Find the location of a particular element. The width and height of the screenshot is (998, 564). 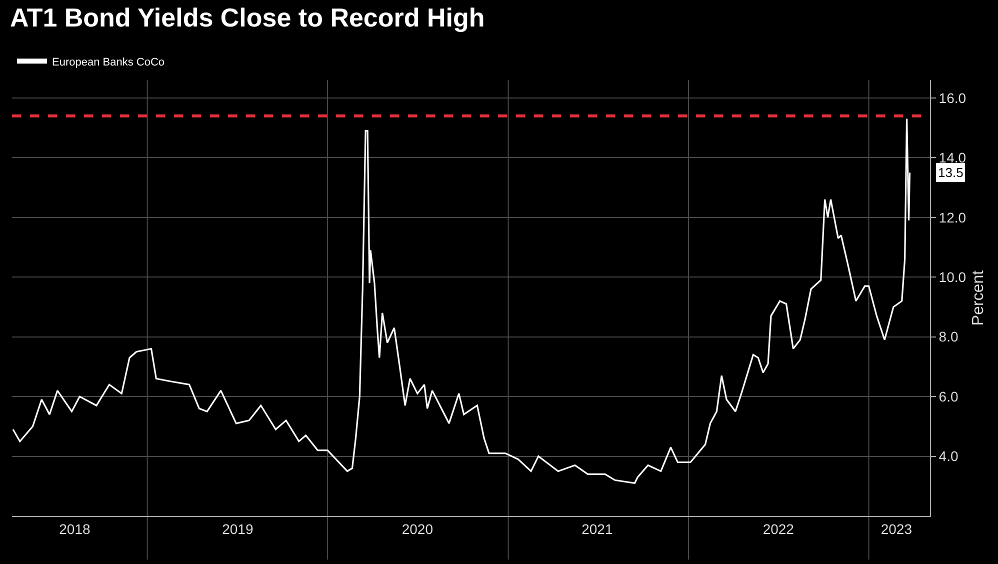

y-tick-label: 14.0 is located at coordinates (952, 158).